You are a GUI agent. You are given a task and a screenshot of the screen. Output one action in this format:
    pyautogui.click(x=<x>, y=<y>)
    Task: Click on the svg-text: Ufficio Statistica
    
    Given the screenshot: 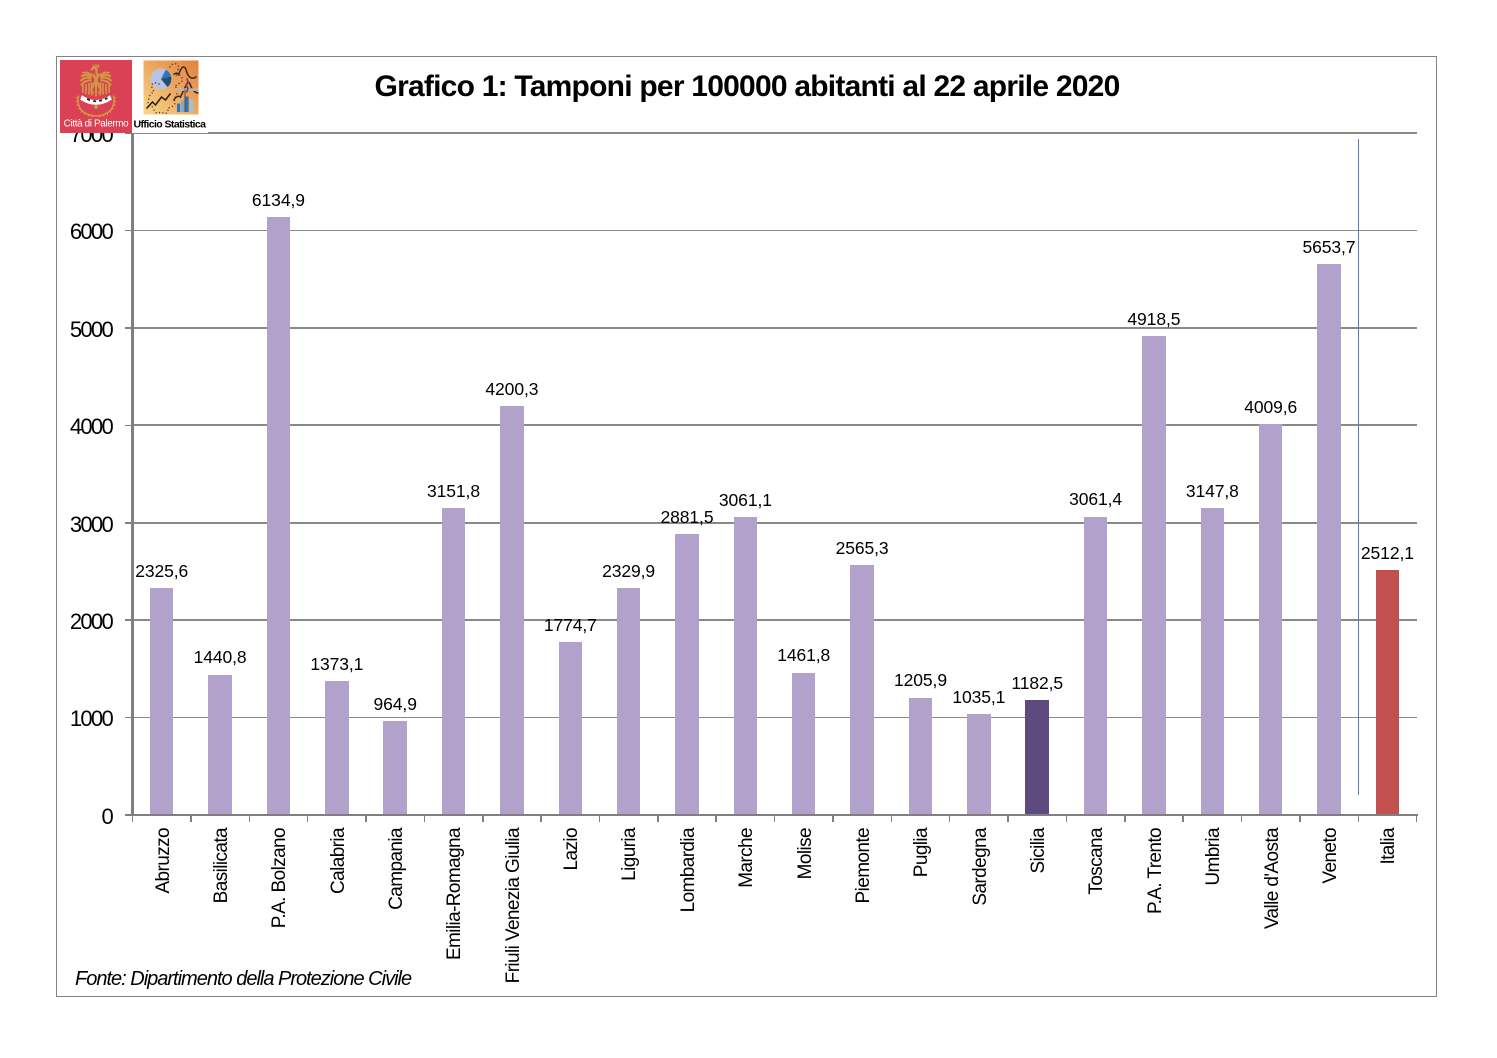 What is the action you would take?
    pyautogui.click(x=169, y=124)
    